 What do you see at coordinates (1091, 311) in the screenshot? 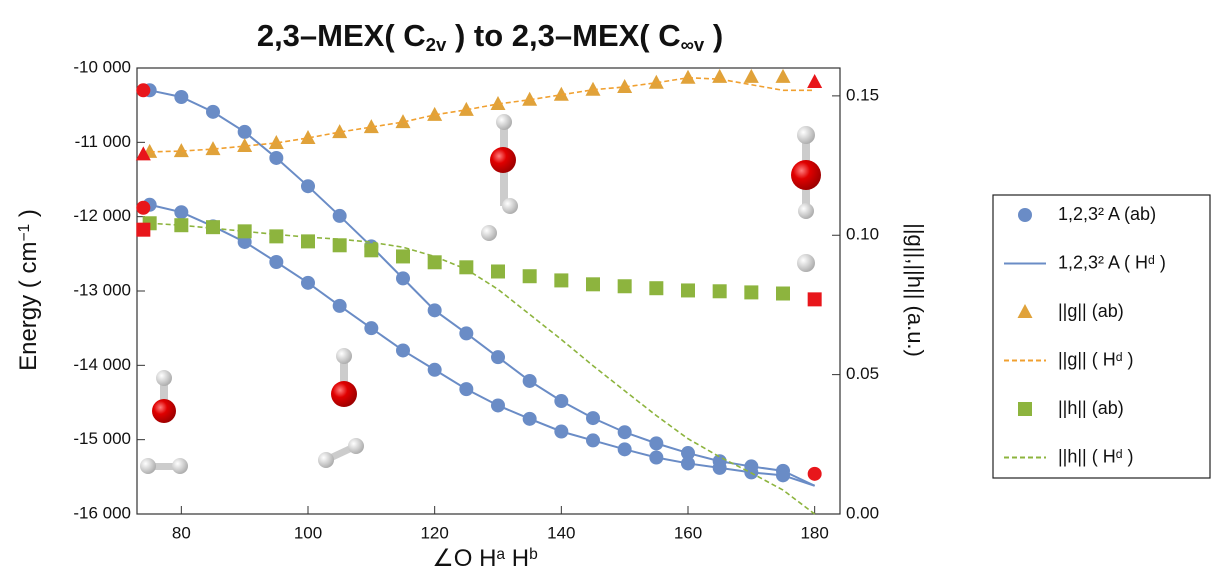
I see `legend-label: ||g|| (ab)` at bounding box center [1091, 311].